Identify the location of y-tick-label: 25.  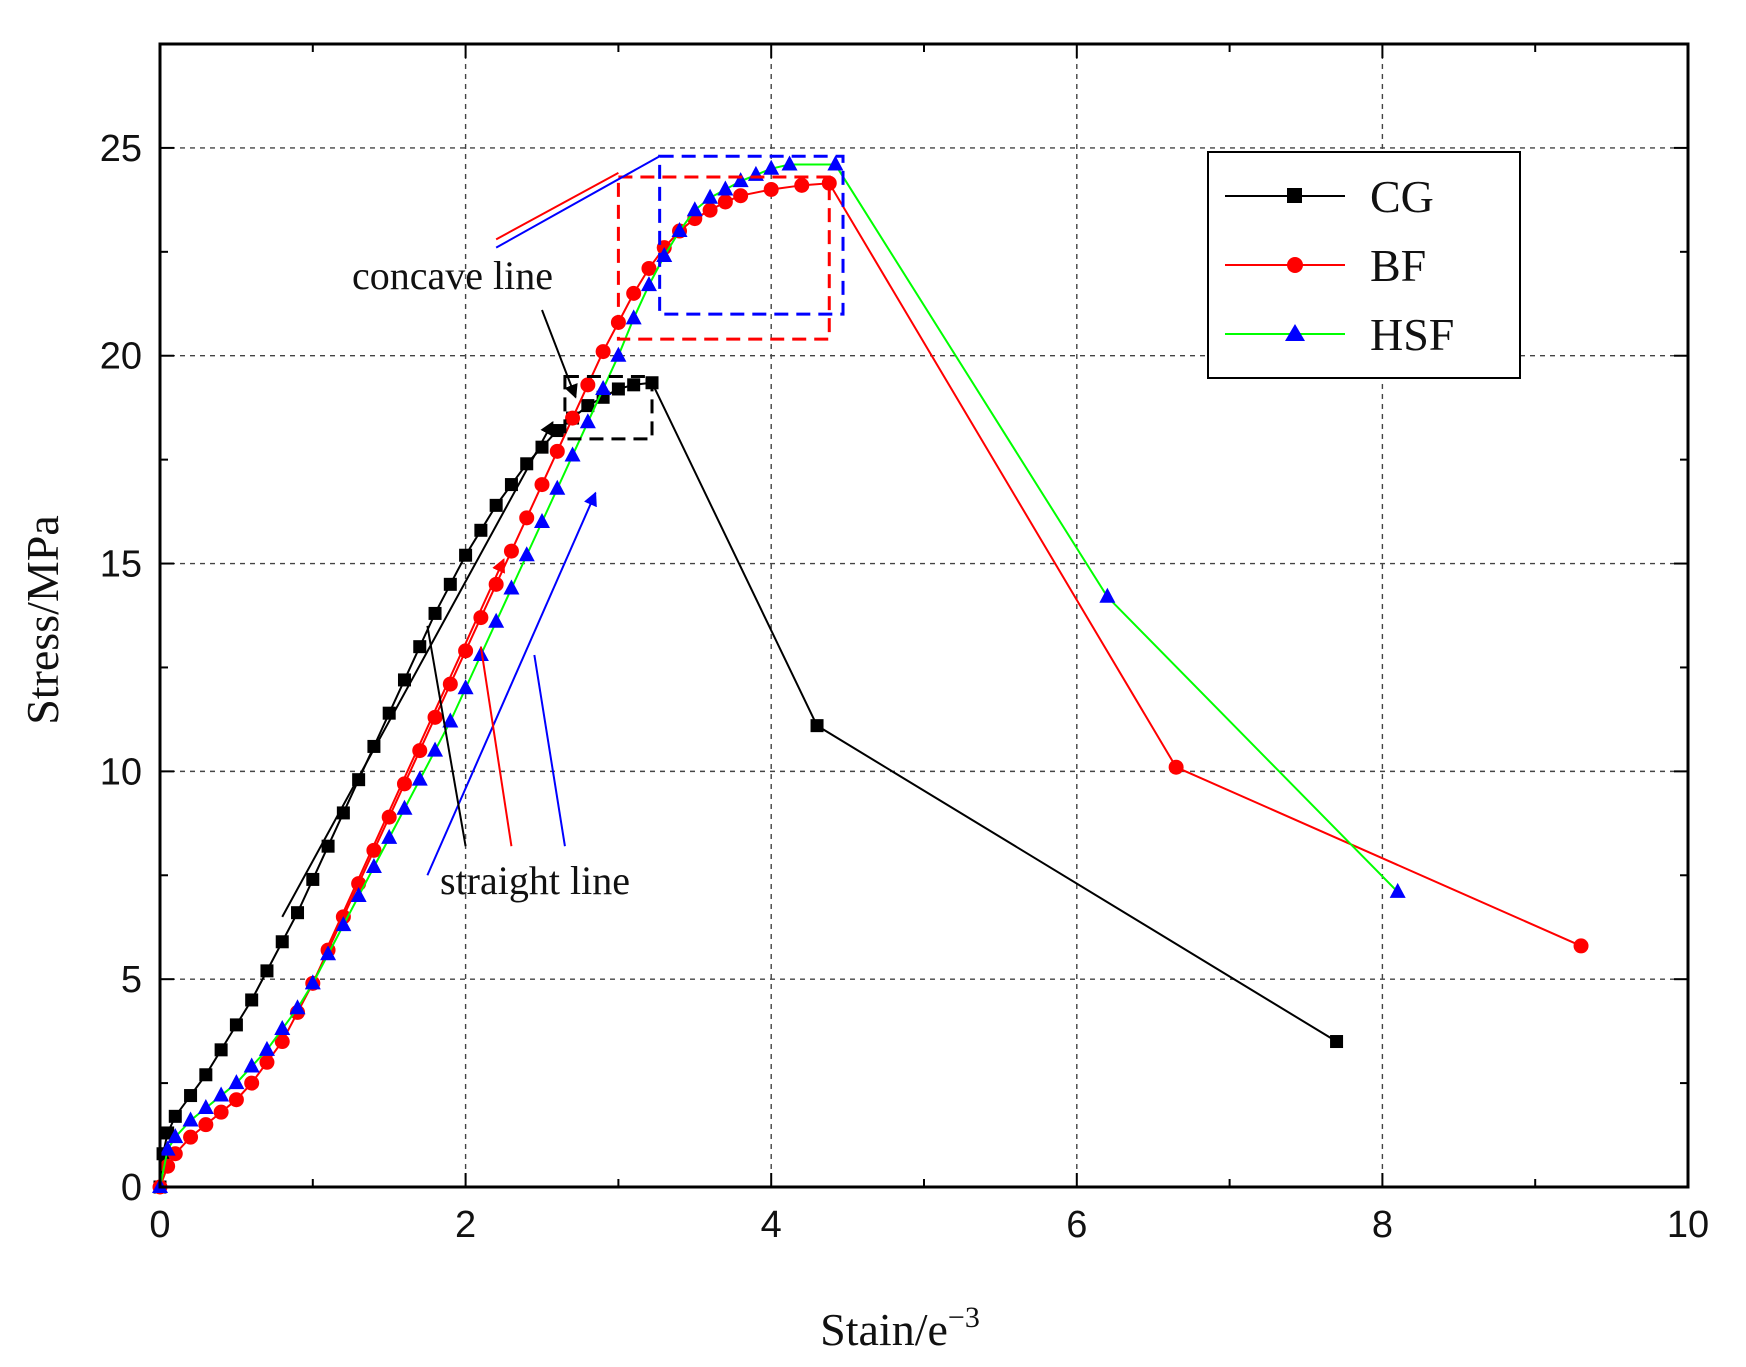
(121, 149).